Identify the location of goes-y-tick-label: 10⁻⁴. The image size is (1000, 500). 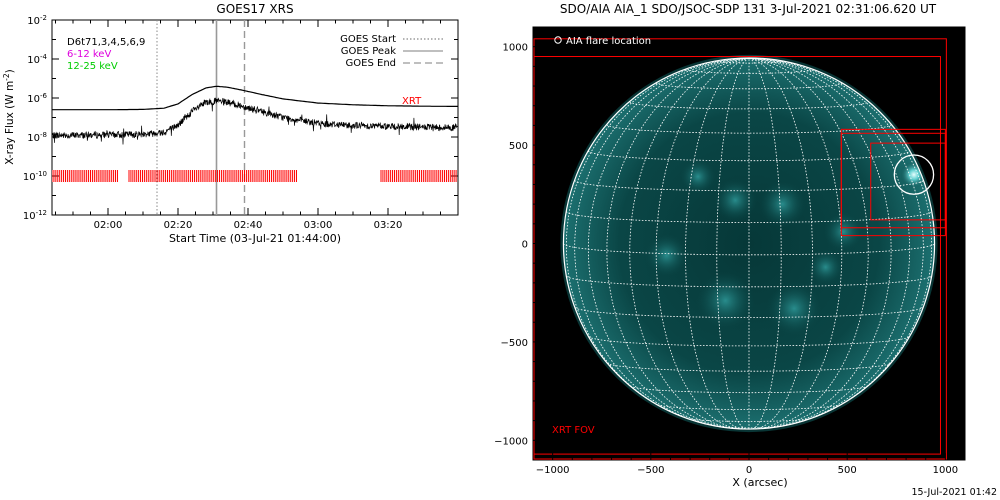
(37, 59).